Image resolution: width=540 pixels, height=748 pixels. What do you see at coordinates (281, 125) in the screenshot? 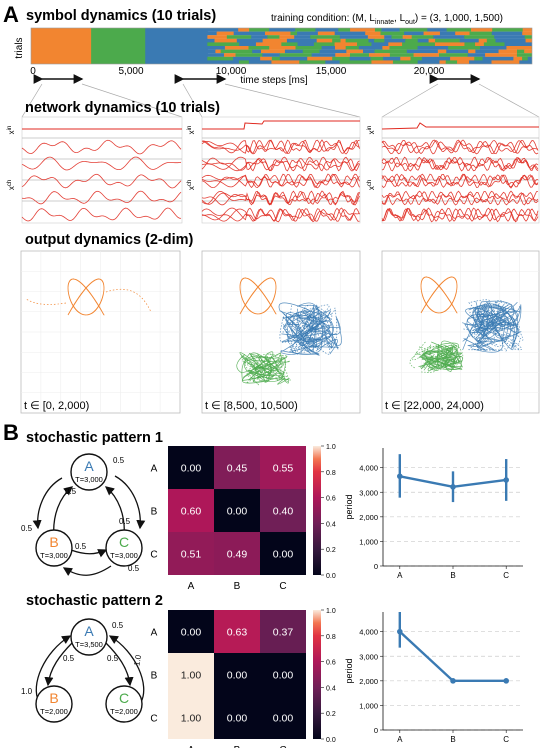
I see `input-trace` at bounding box center [281, 125].